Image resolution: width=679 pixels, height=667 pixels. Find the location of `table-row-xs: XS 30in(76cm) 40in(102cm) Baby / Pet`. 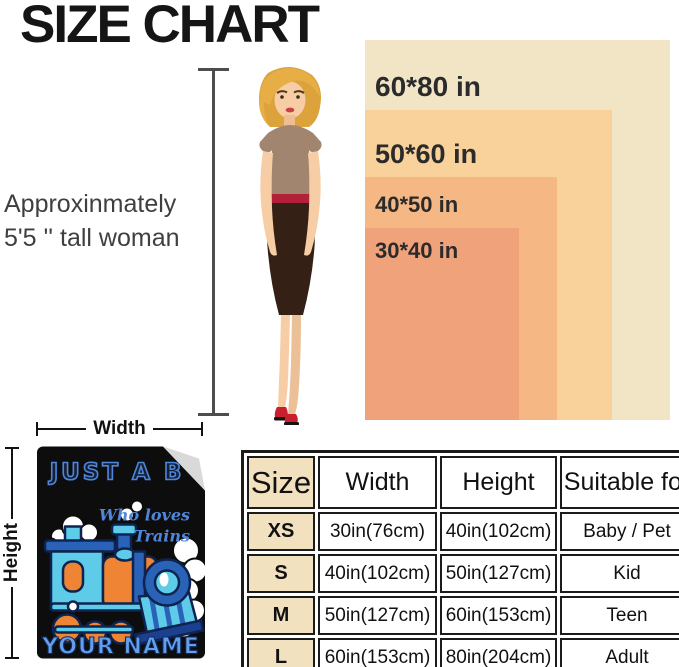

table-row-xs: XS 30in(76cm) 40in(102cm) Baby / Pet is located at coordinates (463, 531).